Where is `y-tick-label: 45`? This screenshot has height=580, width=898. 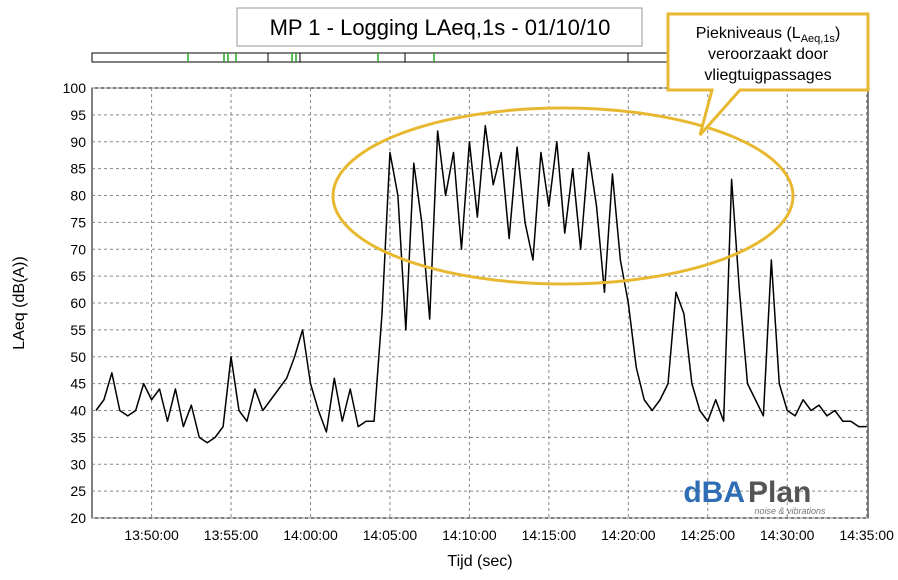
y-tick-label: 45 is located at coordinates (78, 384).